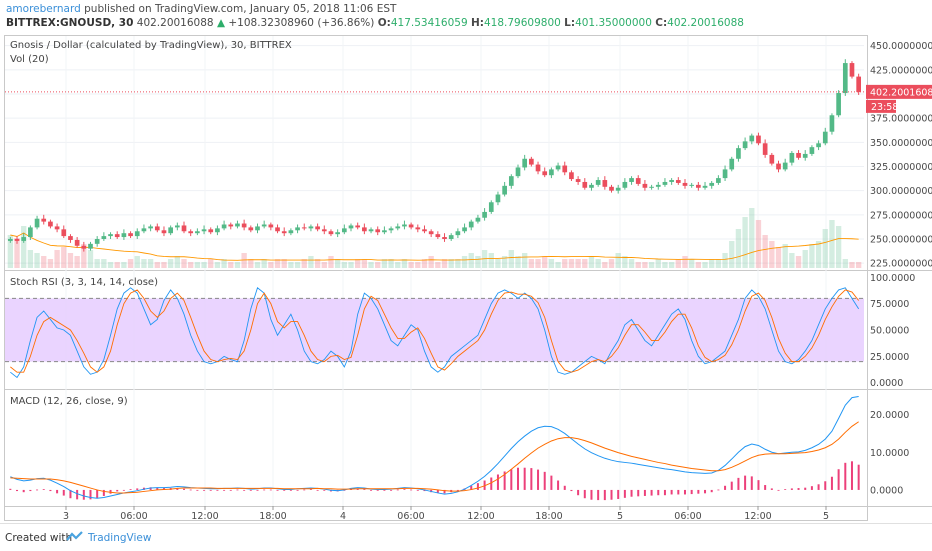 This screenshot has height=551, width=932. Describe the element at coordinates (548, 516) in the screenshot. I see `time-tick-label: 18:00` at that location.